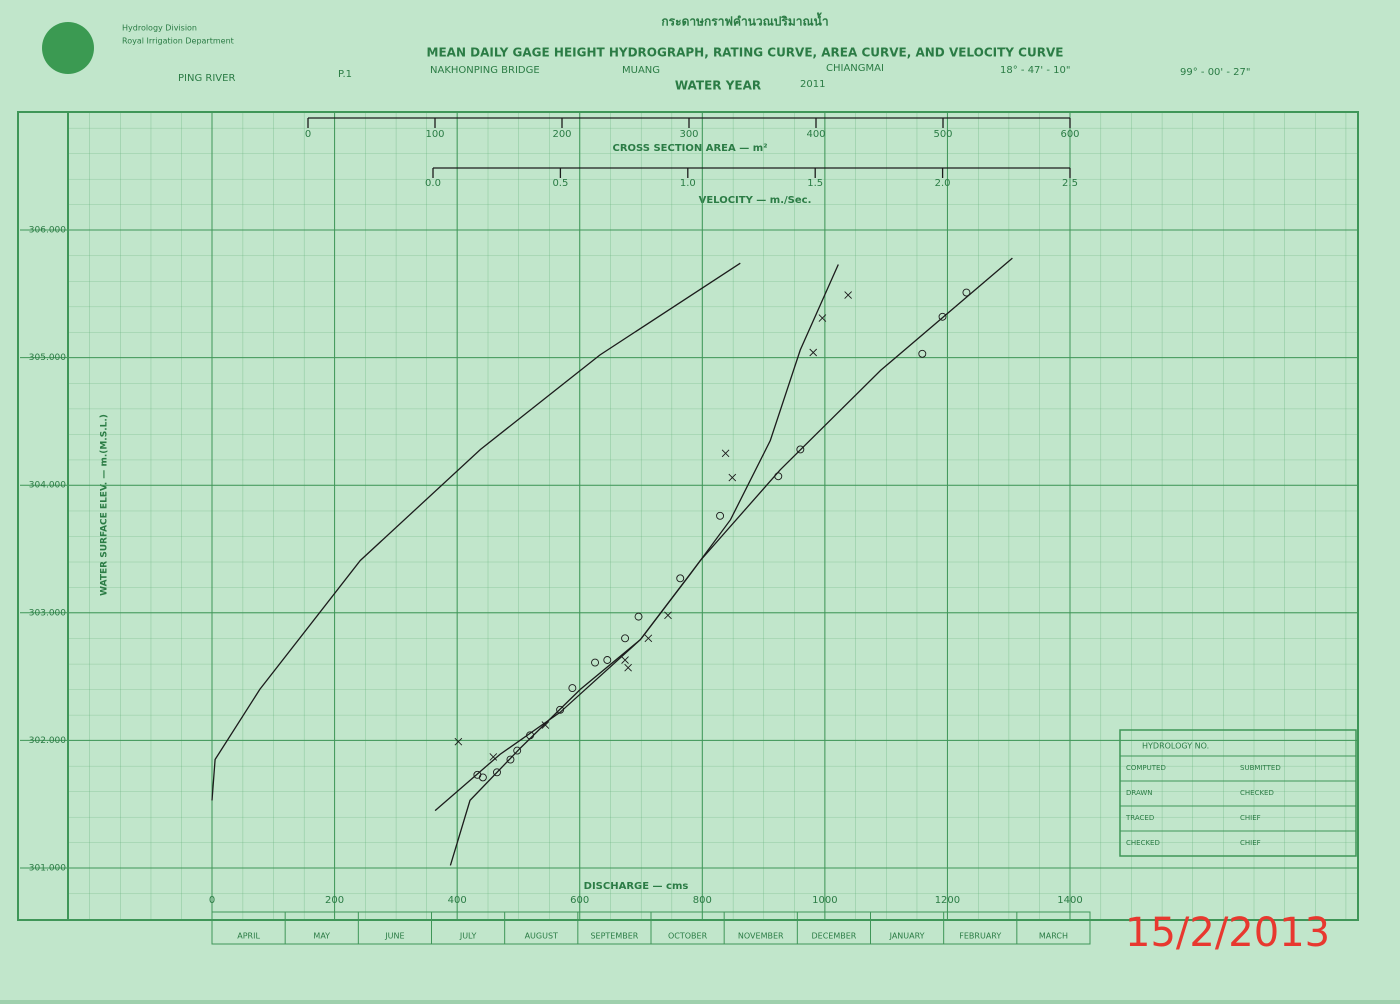 Image resolution: width=1400 pixels, height=1004 pixels. What do you see at coordinates (947, 900) in the screenshot?
I see `x-tick-label: 1200` at bounding box center [947, 900].